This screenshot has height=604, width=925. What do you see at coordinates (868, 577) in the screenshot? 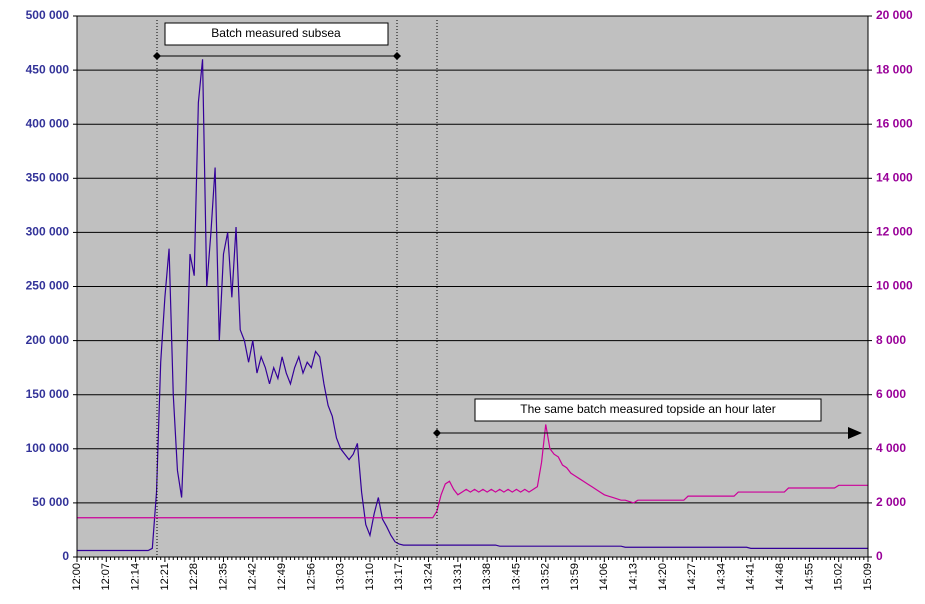
I see `x-tick-label: 15:09` at bounding box center [868, 577].